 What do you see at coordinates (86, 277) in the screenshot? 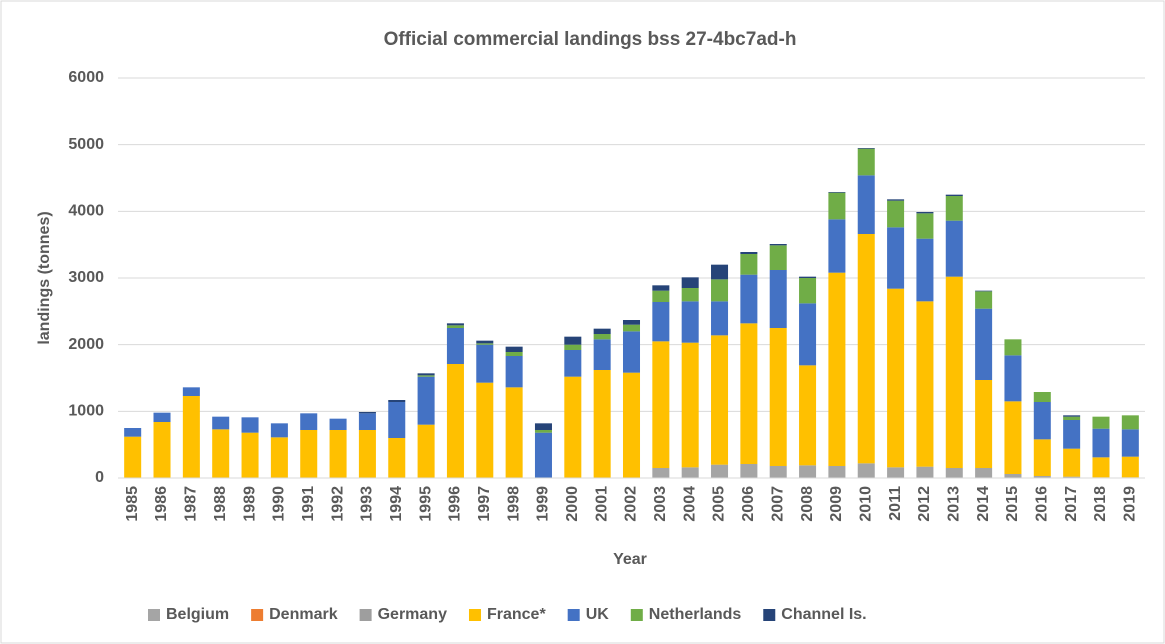
I see `y-tick-label: 3000` at bounding box center [86, 277].